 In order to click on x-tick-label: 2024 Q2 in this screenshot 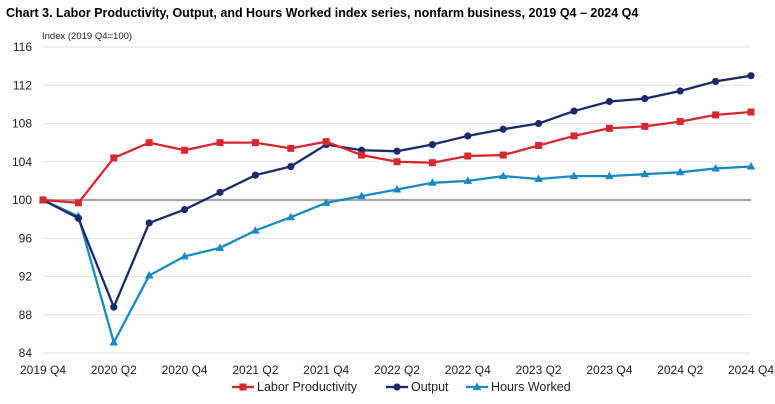, I will do `click(680, 370)`.